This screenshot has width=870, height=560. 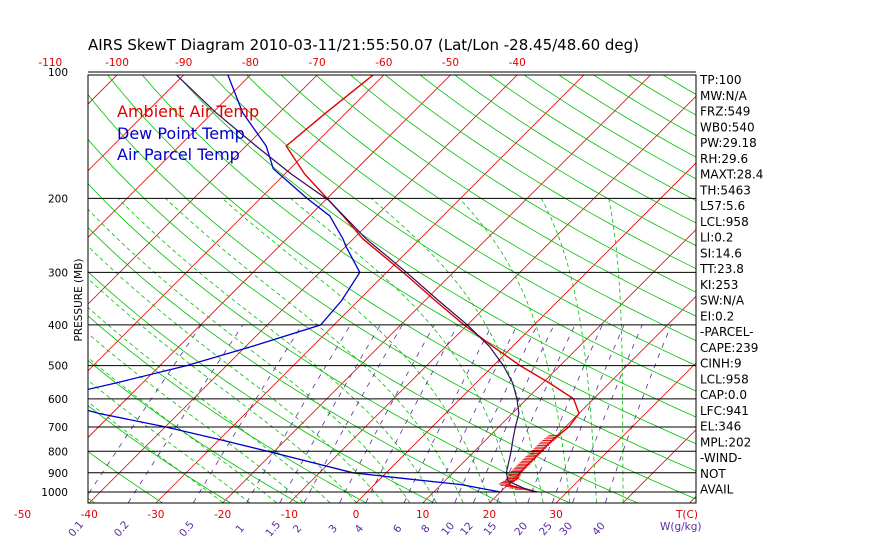 I want to click on index-entry: EL:346, so click(x=720, y=427).